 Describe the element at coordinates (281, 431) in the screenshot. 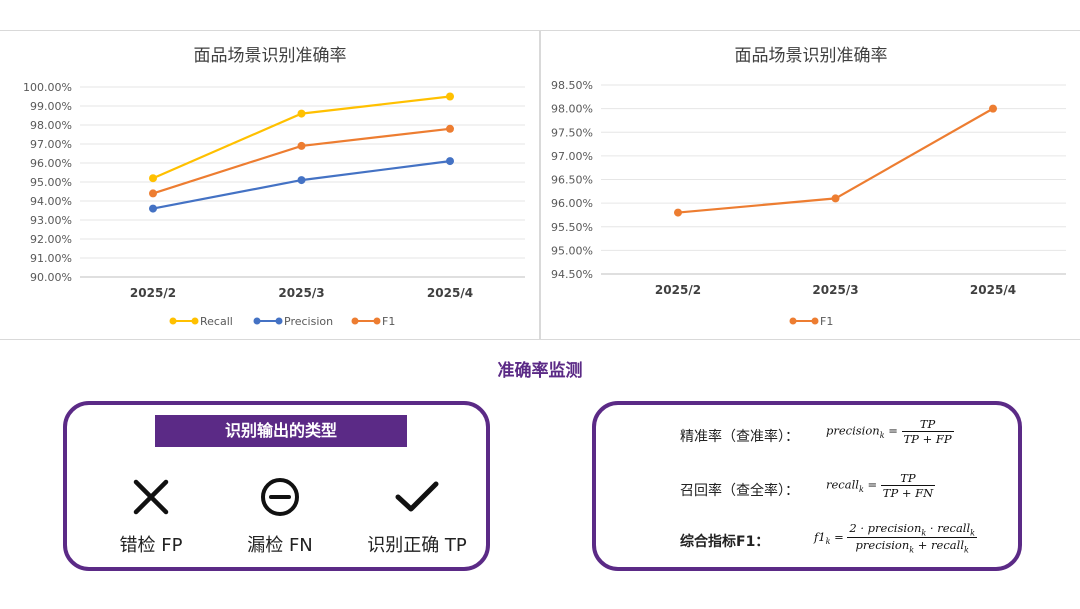

I see `types-banner: 识别输出的类型` at that location.